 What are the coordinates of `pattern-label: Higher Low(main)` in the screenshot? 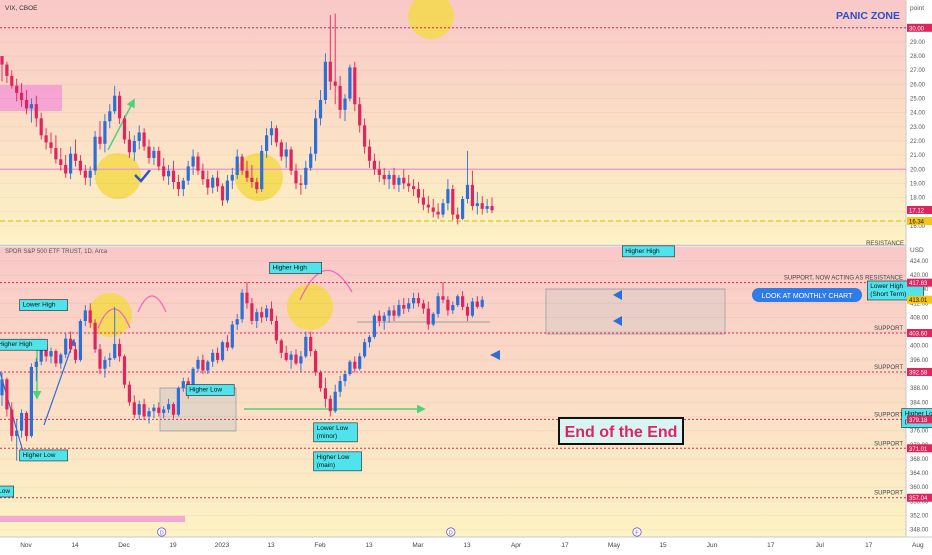 It's located at (337, 461).